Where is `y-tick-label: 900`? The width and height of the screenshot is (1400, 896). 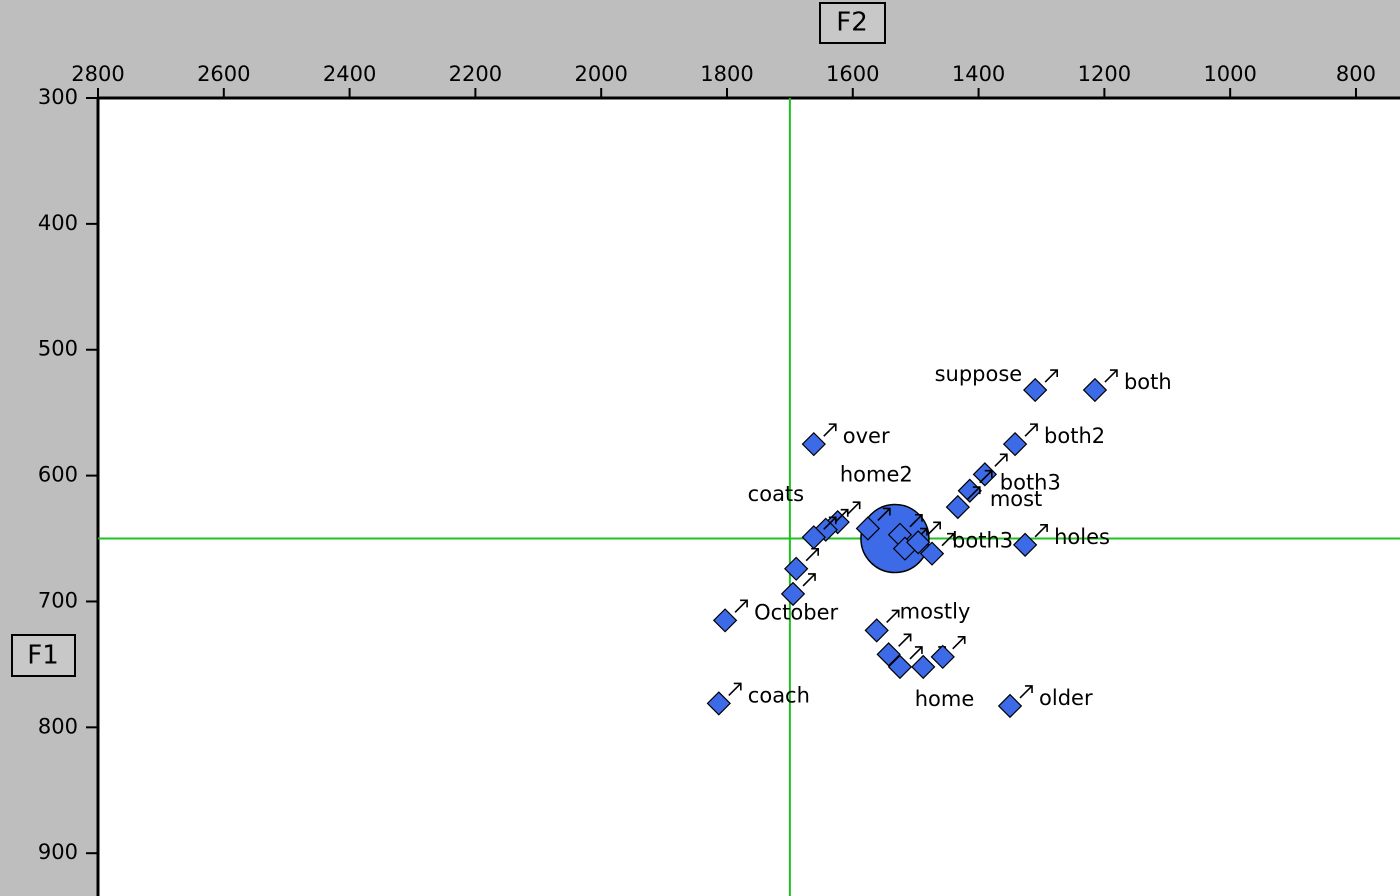
y-tick-label: 900 is located at coordinates (58, 852).